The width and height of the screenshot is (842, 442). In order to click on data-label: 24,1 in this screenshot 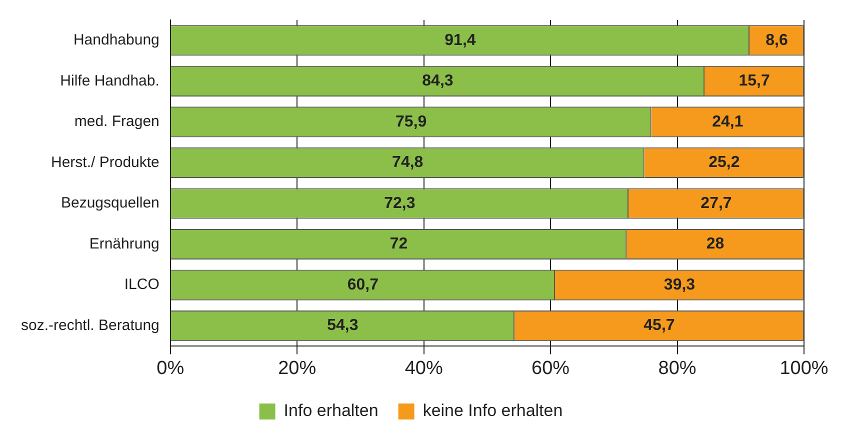, I will do `click(728, 121)`.